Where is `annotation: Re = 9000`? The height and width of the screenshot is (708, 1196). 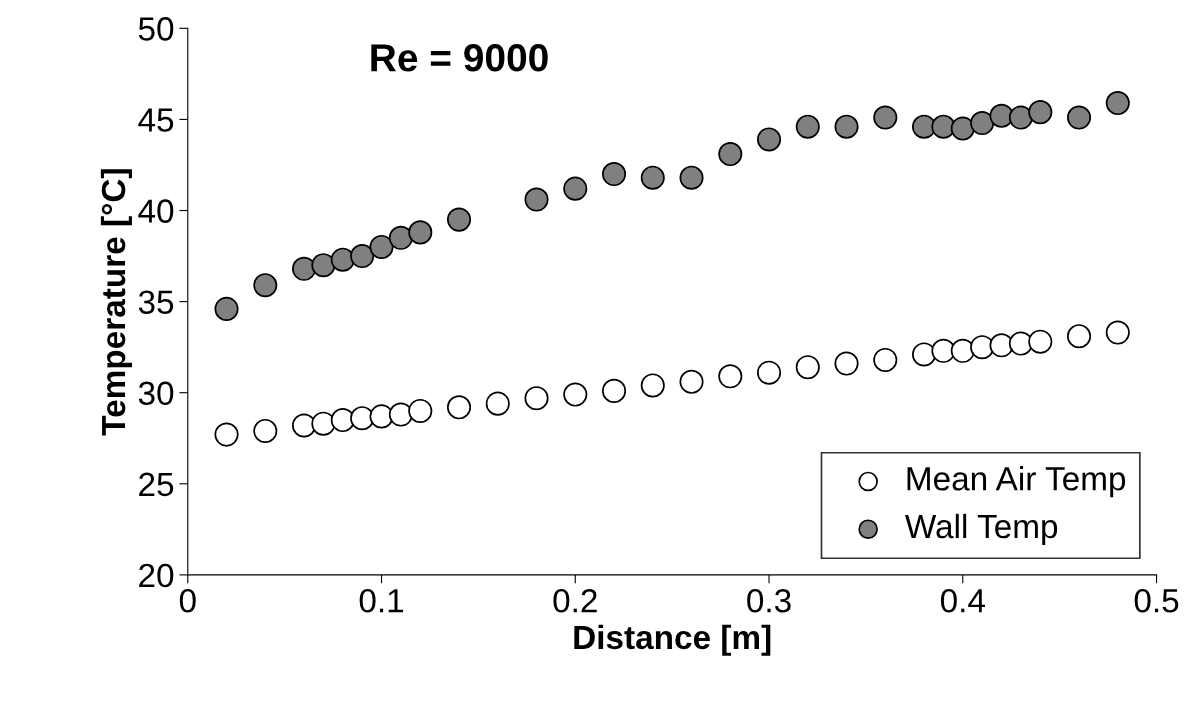 annotation: Re = 9000 is located at coordinates (459, 58).